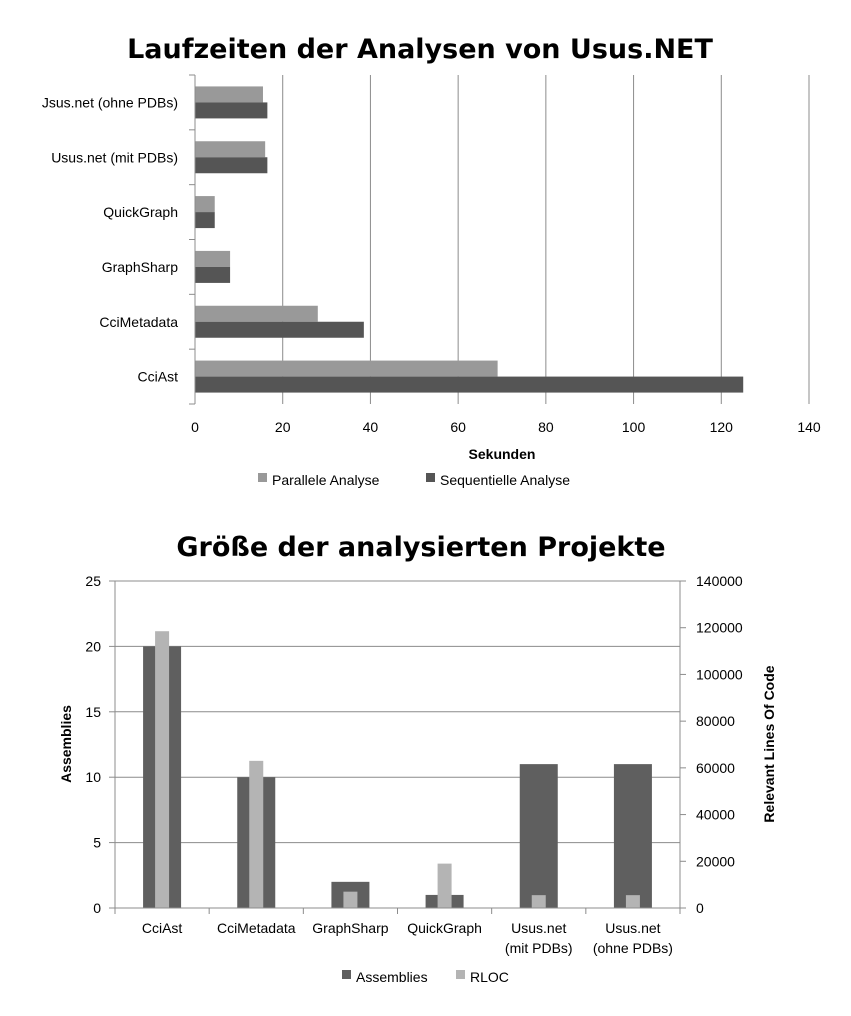 Image resolution: width=851 pixels, height=1016 pixels. Describe the element at coordinates (326, 480) in the screenshot. I see `chart1-legend-label: Parallele Analyse` at that location.